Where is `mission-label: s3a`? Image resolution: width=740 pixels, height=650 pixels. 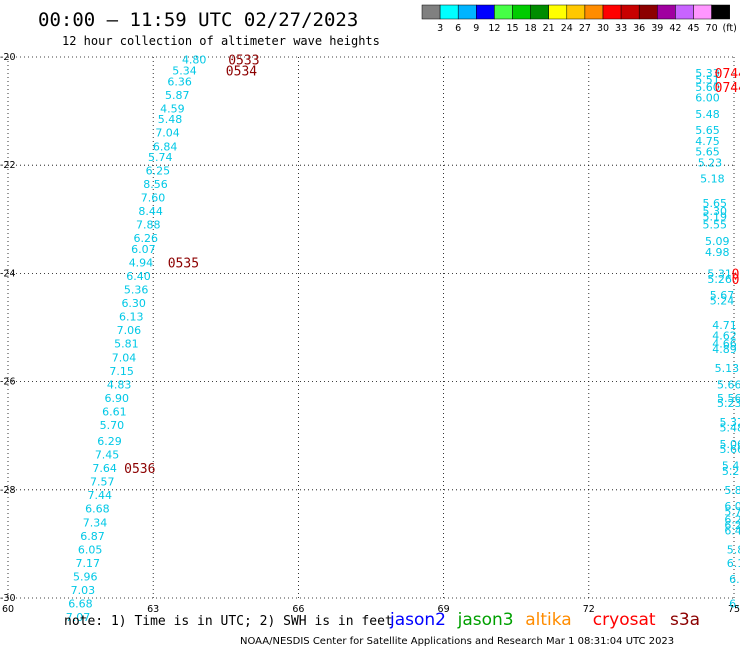
mission-label: s3a is located at coordinates (685, 620).